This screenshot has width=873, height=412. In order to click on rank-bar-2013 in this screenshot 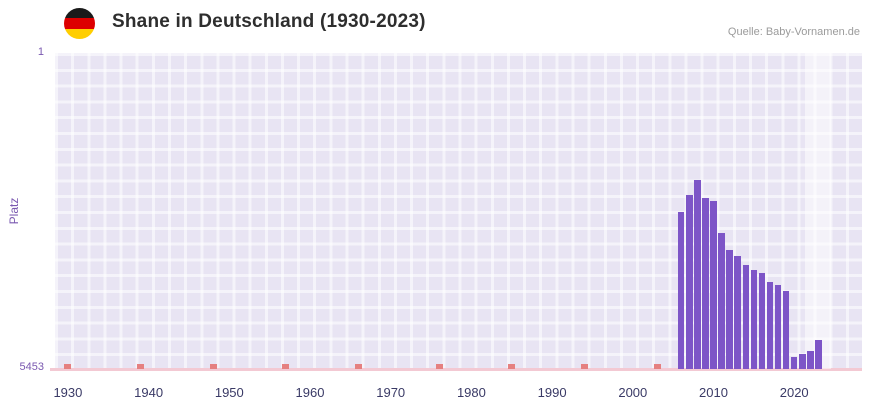, I will do `click(737, 312)`.